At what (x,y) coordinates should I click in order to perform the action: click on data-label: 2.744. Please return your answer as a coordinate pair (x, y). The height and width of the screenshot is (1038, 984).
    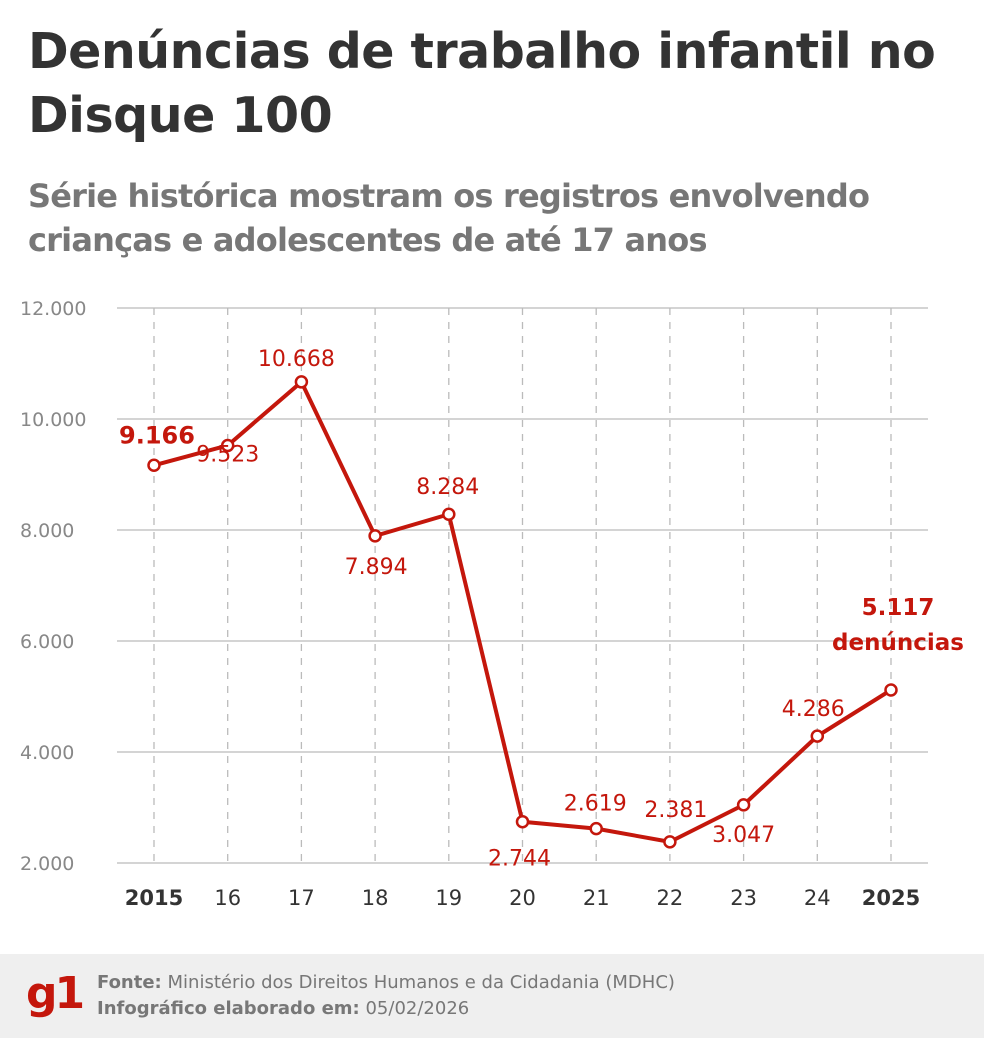
    Looking at the image, I should click on (519, 859).